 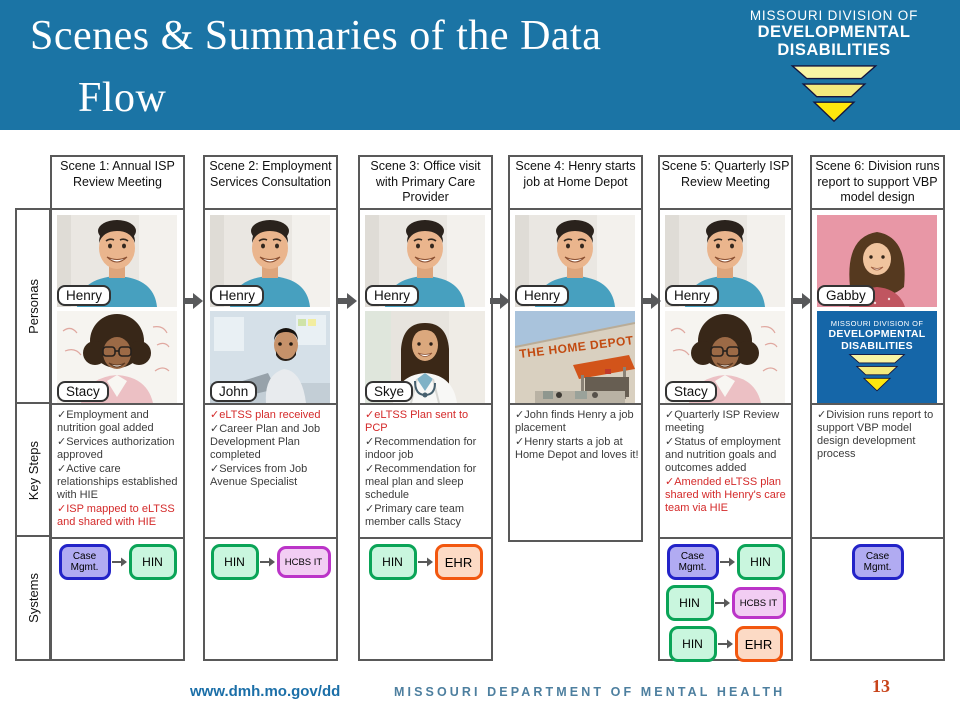 What do you see at coordinates (877, 261) in the screenshot?
I see `photo-gabby: Gabby` at bounding box center [877, 261].